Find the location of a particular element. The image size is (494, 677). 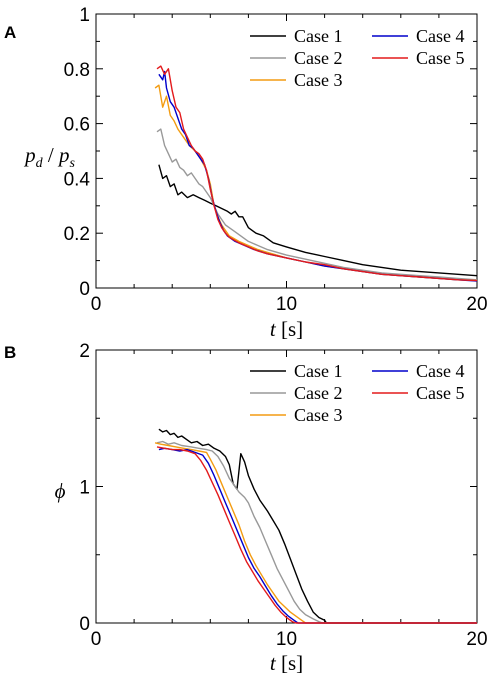

panel-label: B is located at coordinates (10, 352).